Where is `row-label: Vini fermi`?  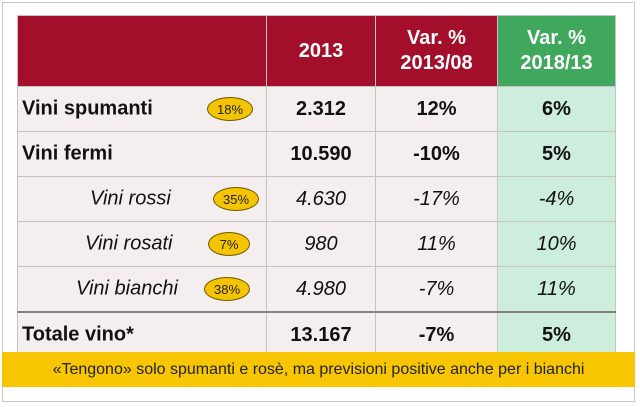
row-label: Vini fermi is located at coordinates (67, 153).